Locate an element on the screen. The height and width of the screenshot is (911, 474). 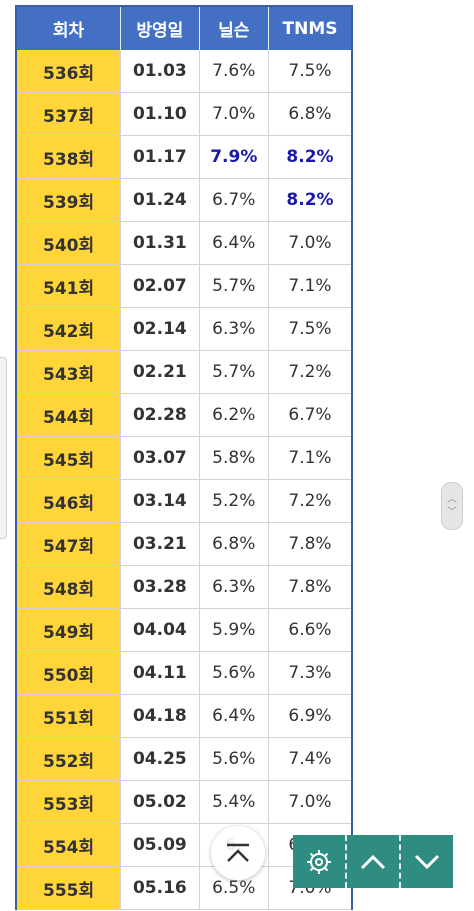
air-date-cell: 04.25 is located at coordinates (160, 759).